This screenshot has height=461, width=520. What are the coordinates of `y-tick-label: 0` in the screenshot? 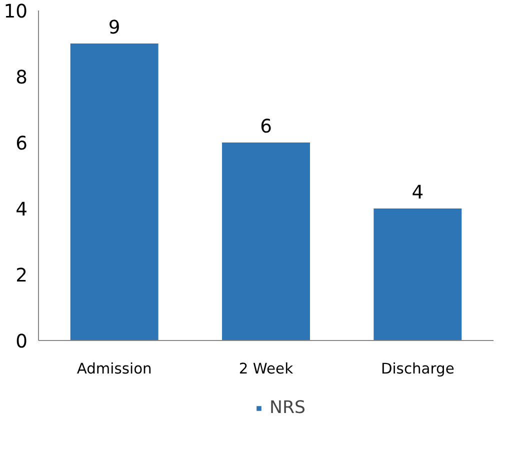 It's located at (22, 342).